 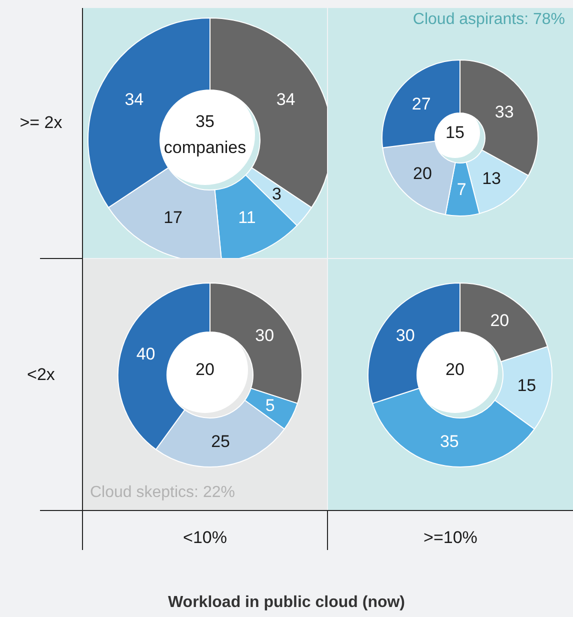 What do you see at coordinates (286, 603) in the screenshot?
I see `text: Workload in public cloud (now)` at bounding box center [286, 603].